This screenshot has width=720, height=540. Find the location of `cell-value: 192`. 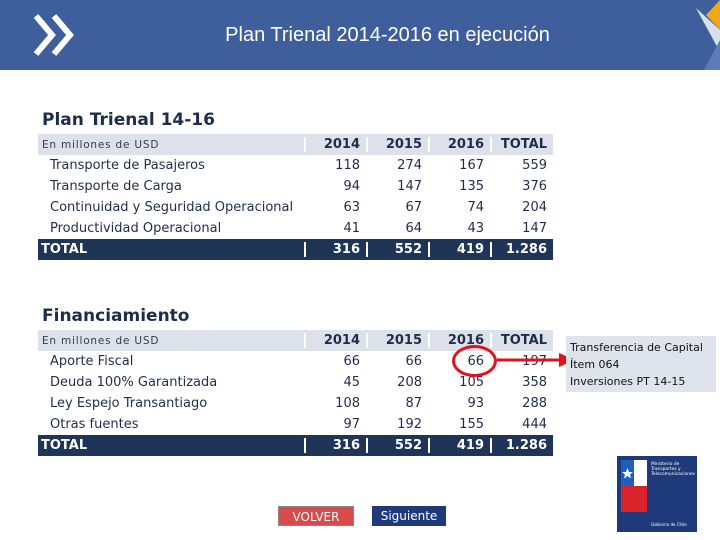

cell-value: 192 is located at coordinates (397, 424).